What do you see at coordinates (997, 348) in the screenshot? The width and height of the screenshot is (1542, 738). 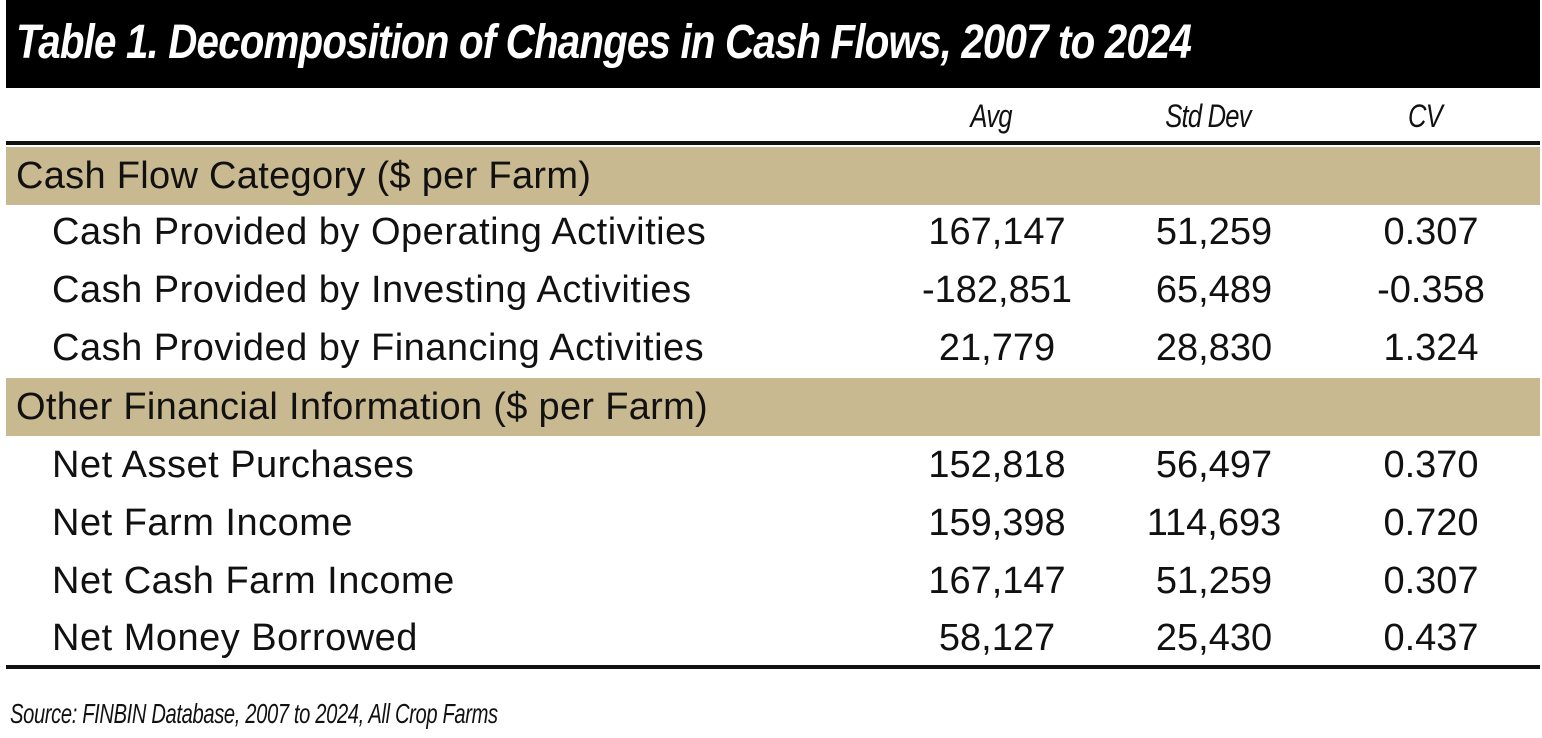 I see `cell-avg: 21,779` at bounding box center [997, 348].